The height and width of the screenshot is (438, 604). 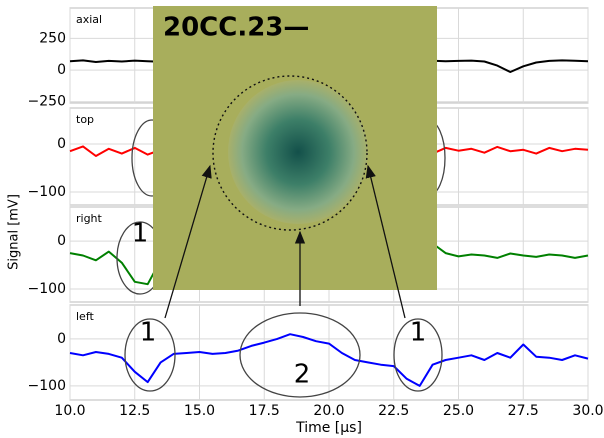 I want to click on inset-circle, so click(x=290, y=153).